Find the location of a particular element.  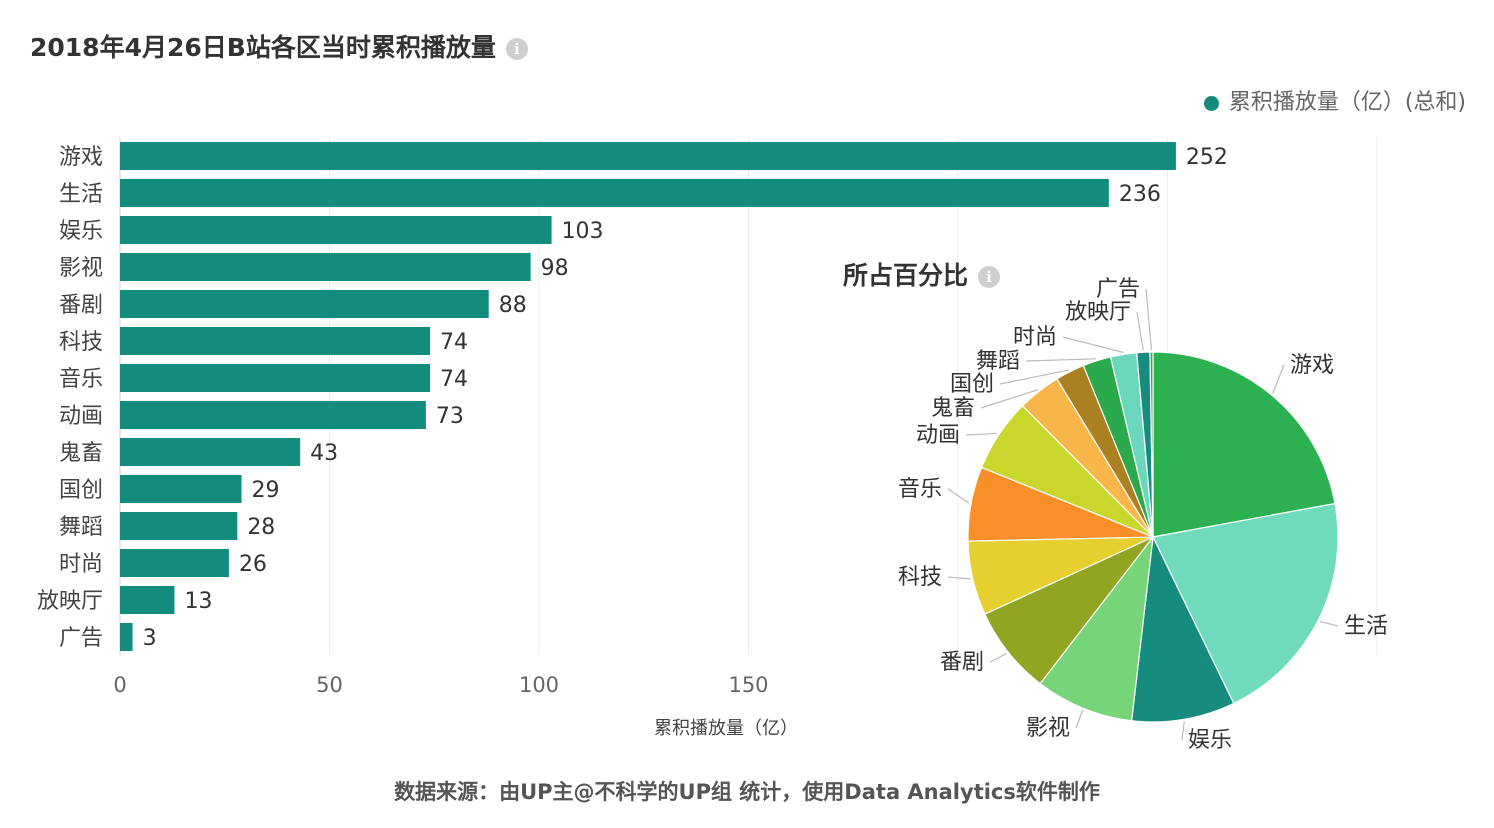

info-icon: i is located at coordinates (516, 49).